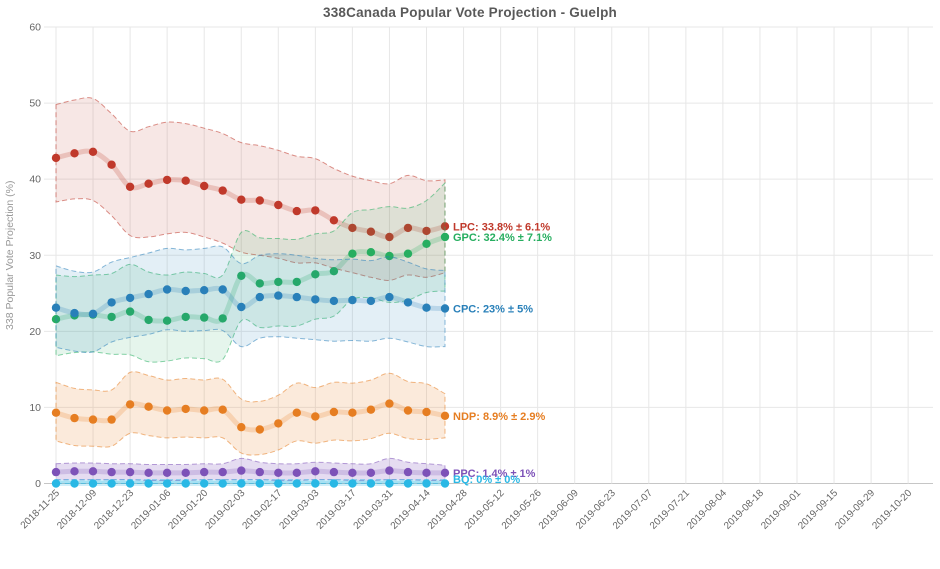  I want to click on y-tick-label: 0, so click(38, 484).